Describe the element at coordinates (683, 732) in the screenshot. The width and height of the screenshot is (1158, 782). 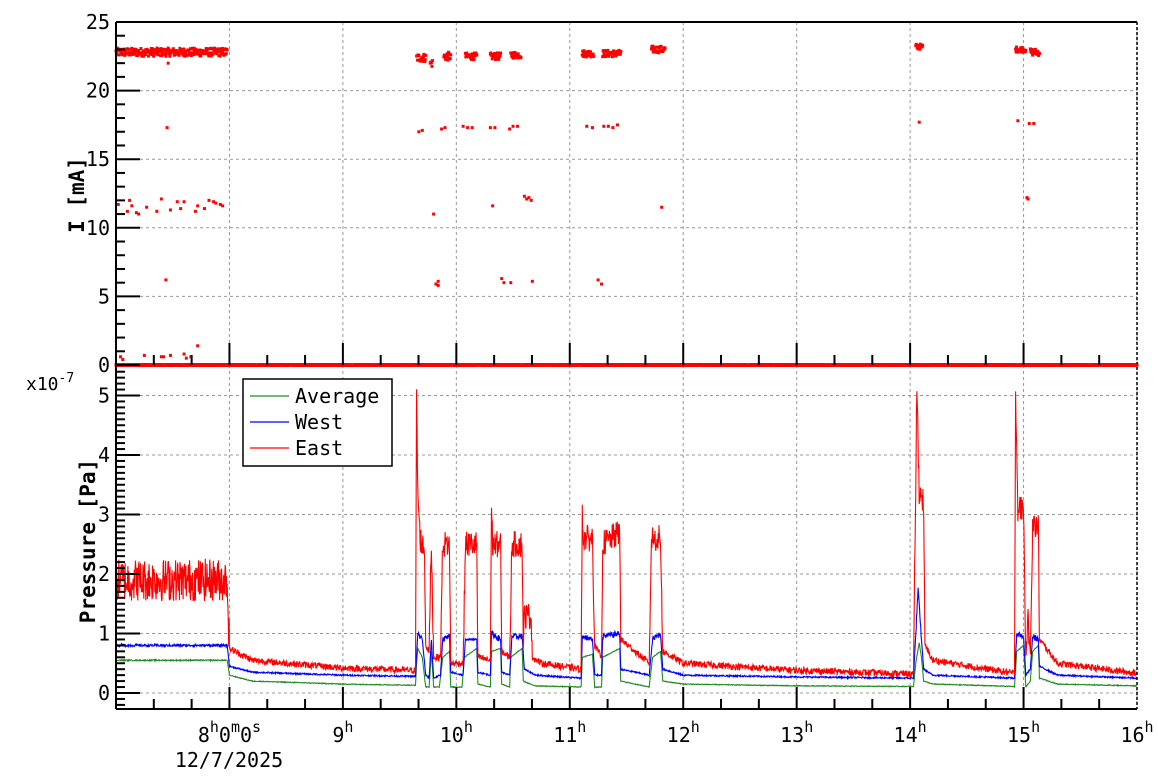
I see `x-tick-label: 12h` at that location.